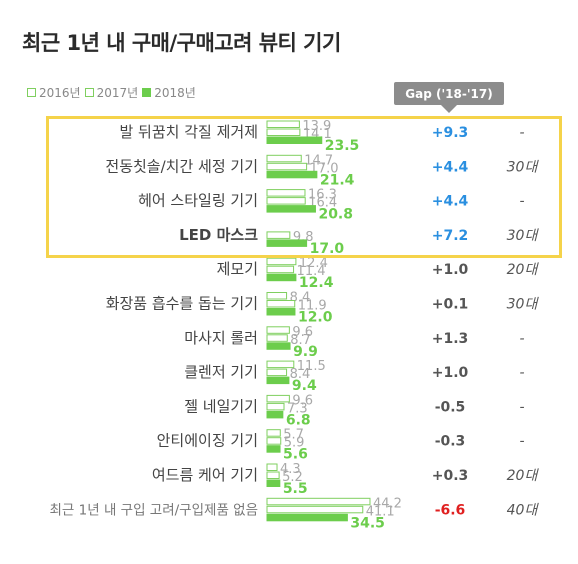 This screenshot has width=578, height=564. I want to click on value-label-2016: 11.5, so click(311, 366).